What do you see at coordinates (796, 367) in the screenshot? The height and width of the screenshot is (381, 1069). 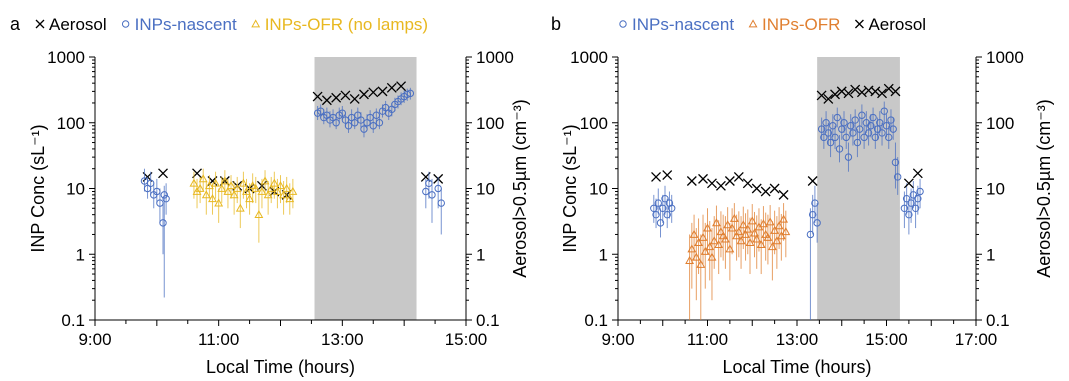 I see `x-axis-label: Local Time (hours)` at bounding box center [796, 367].